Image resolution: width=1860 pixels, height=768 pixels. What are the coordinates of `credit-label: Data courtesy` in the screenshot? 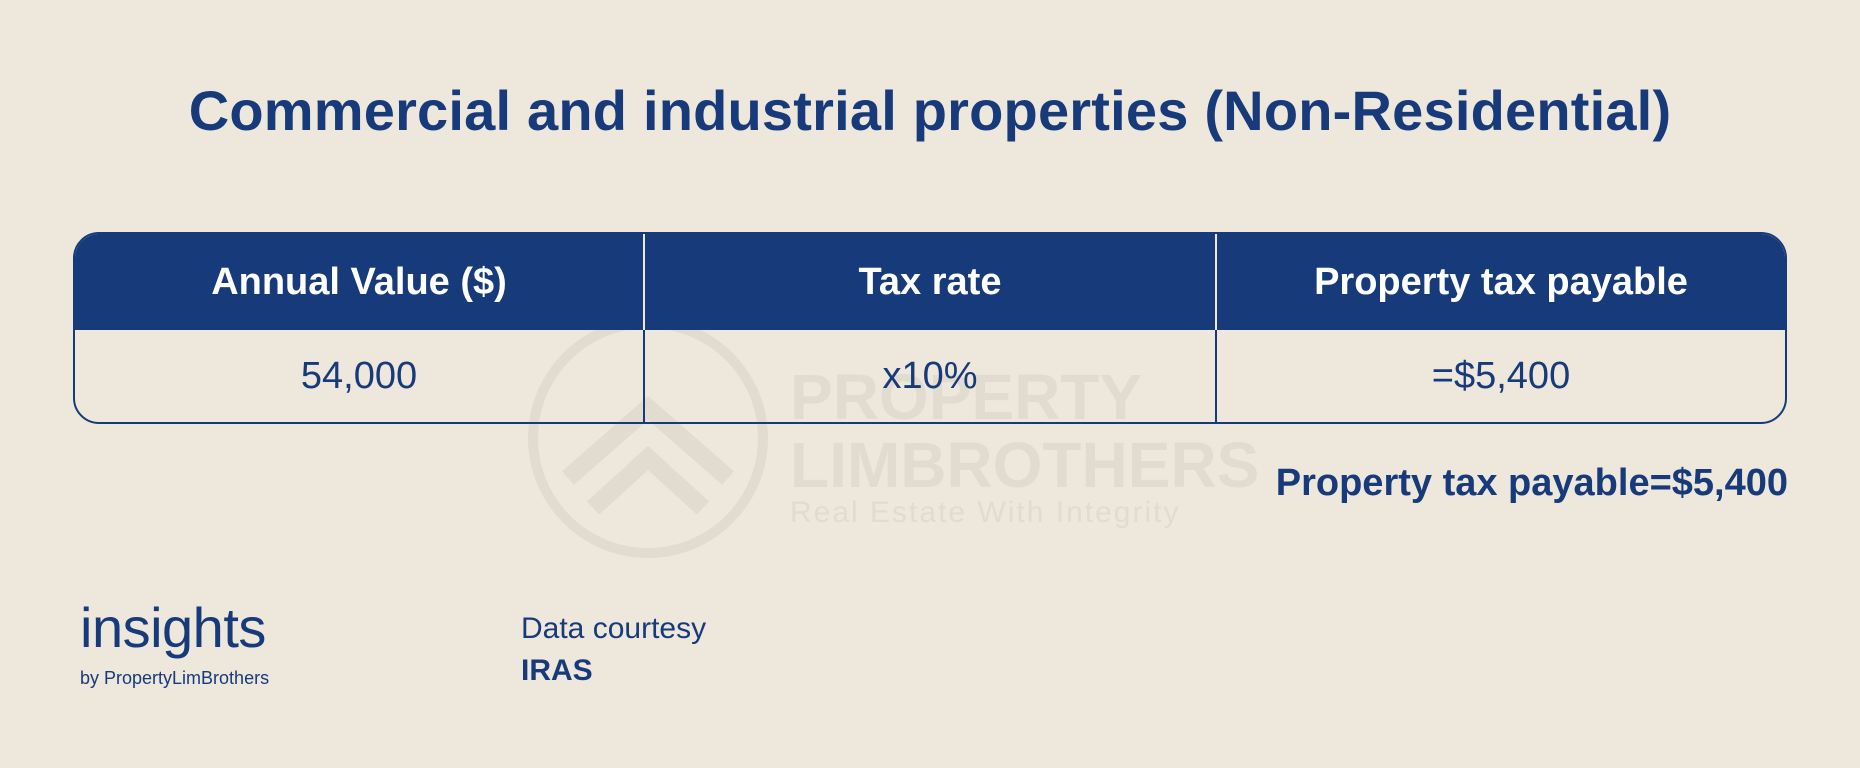 It's located at (614, 628).